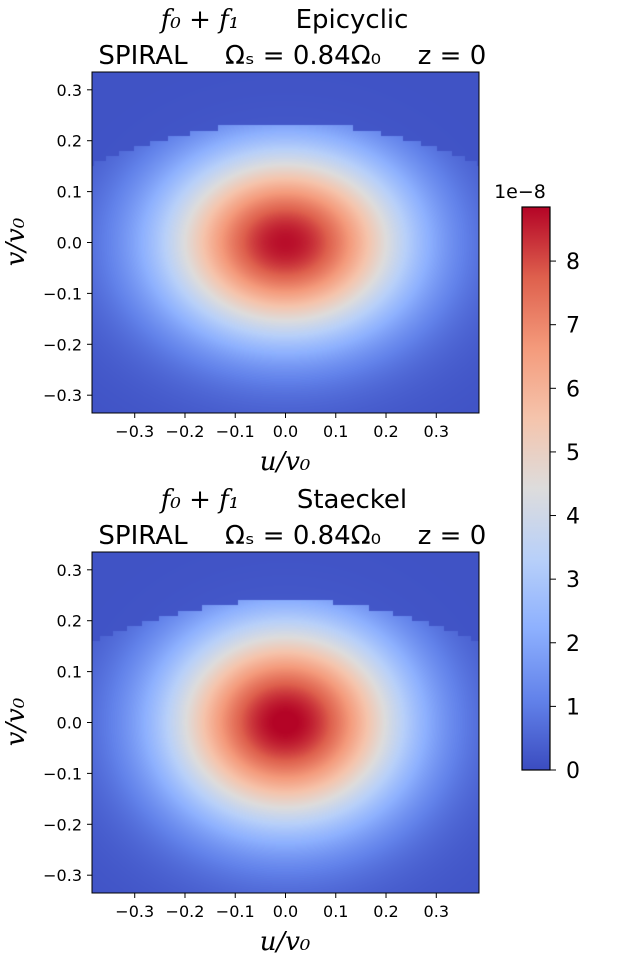  I want to click on colorbar-tick-label: 6, so click(573, 389).